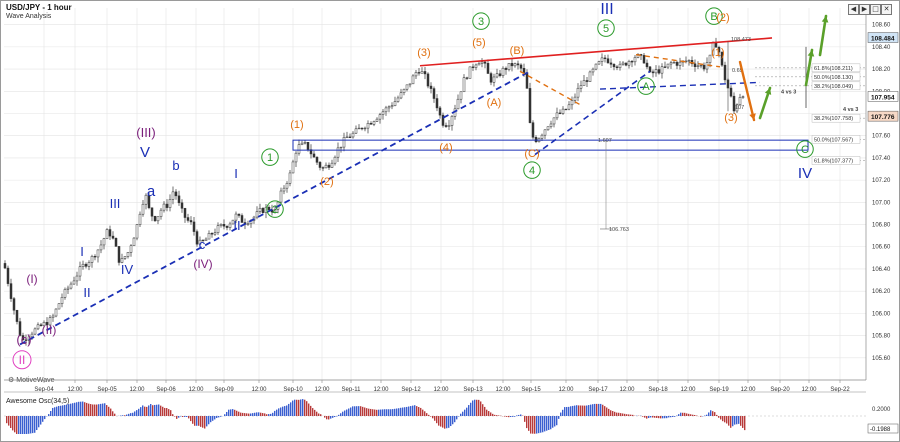 Image resolution: width=900 pixels, height=442 pixels. Describe the element at coordinates (606, 29) in the screenshot. I see `wave-label: 5` at that location.